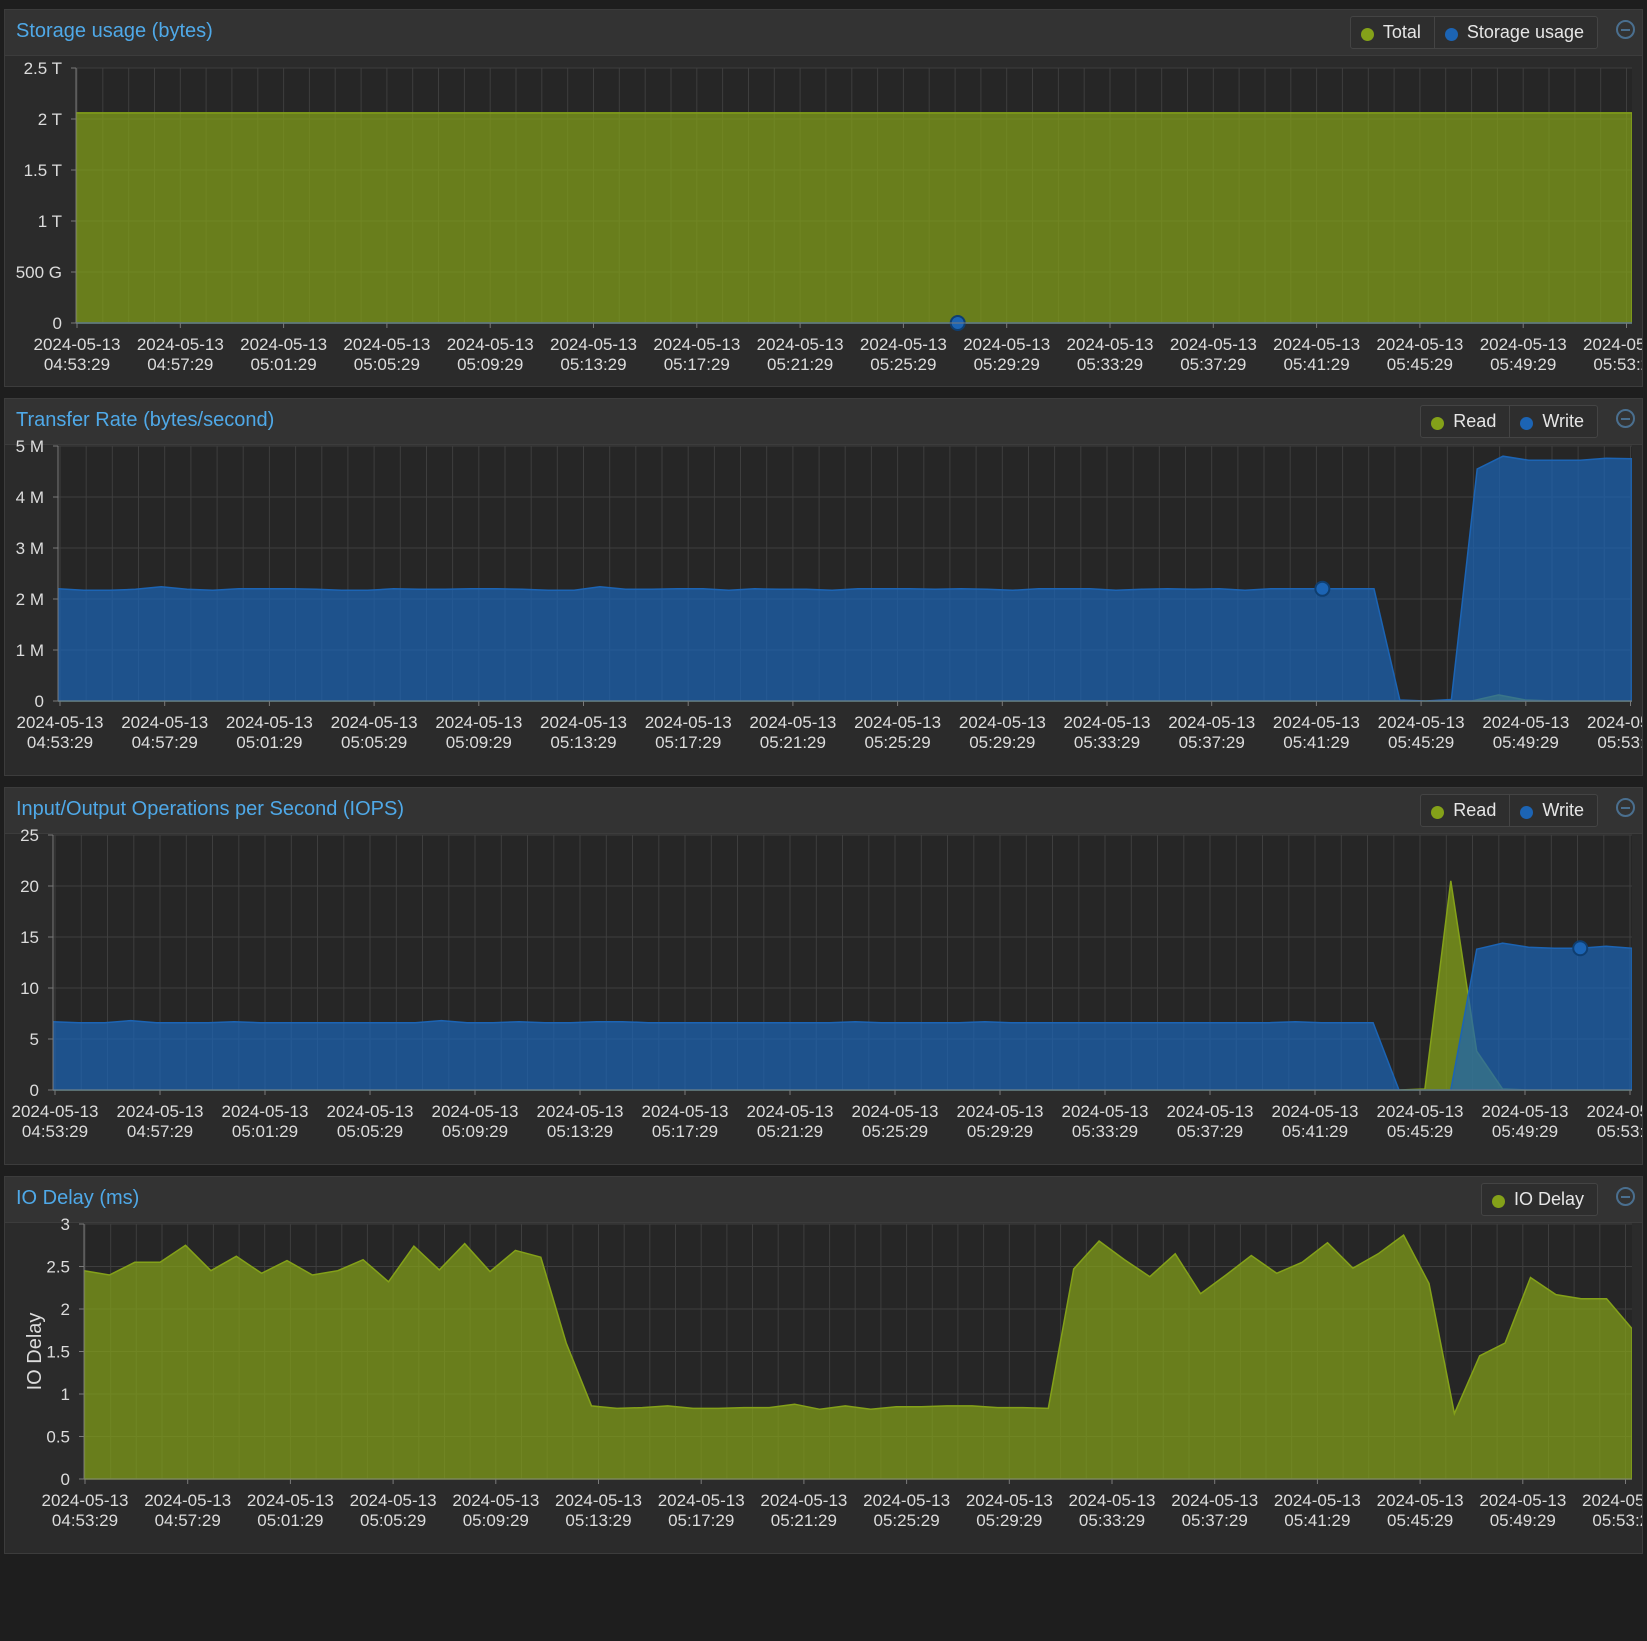  I want to click on legend-label: IO Delay, so click(1548, 1199).